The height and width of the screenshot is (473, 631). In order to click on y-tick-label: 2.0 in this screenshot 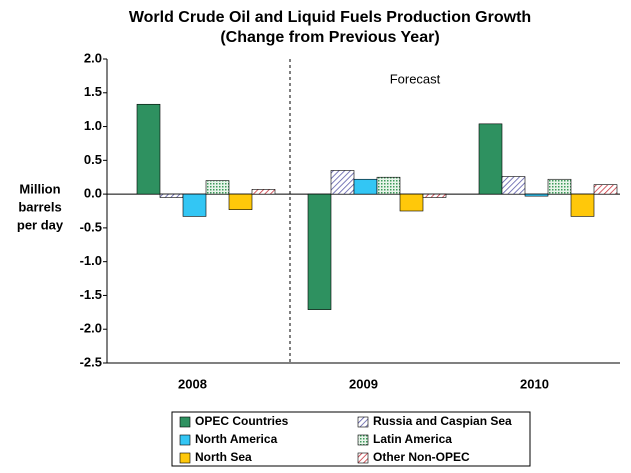, I will do `click(93, 57)`.